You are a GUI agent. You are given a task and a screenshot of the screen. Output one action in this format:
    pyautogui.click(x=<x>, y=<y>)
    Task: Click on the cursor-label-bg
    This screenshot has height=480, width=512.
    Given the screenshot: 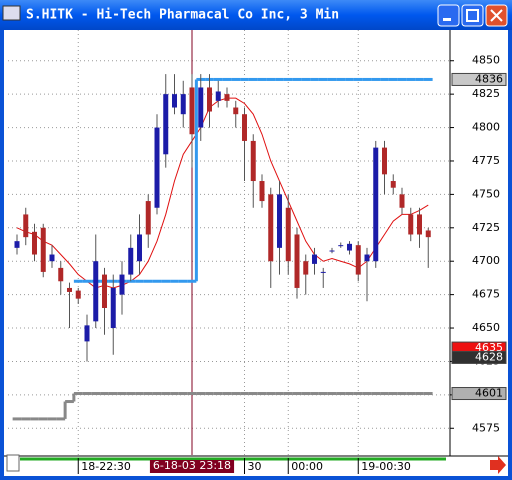 What is the action you would take?
    pyautogui.click(x=192, y=466)
    